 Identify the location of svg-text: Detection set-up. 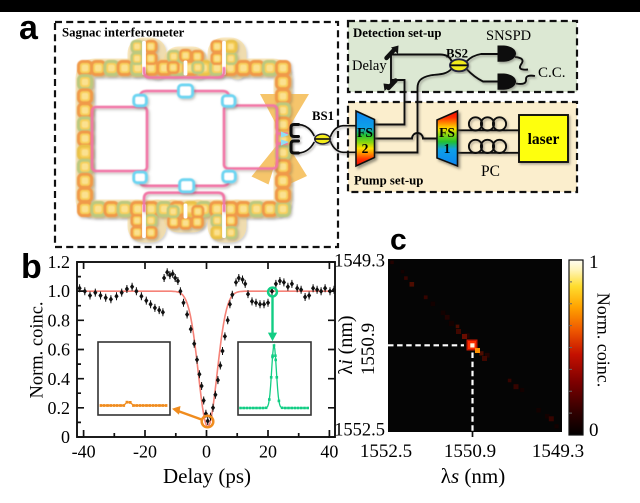
(397, 33).